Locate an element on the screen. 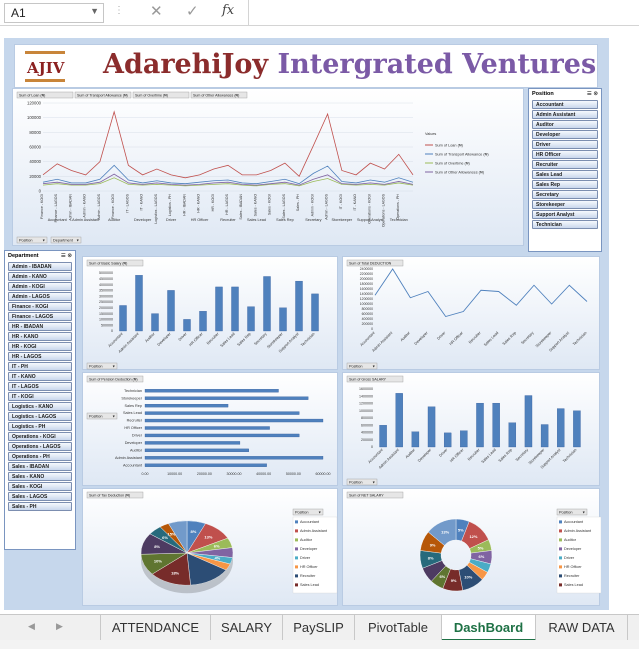  slicer-item: Admin - LAGOS is located at coordinates (40, 296).